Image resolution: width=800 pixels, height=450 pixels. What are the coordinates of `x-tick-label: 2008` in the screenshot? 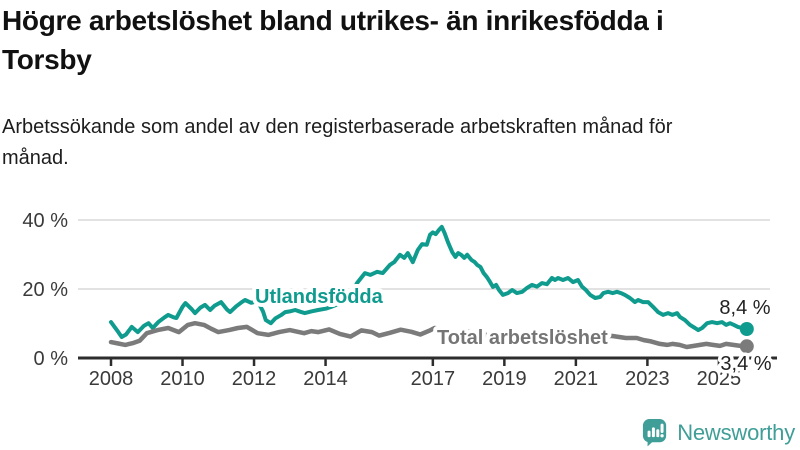 It's located at (111, 379).